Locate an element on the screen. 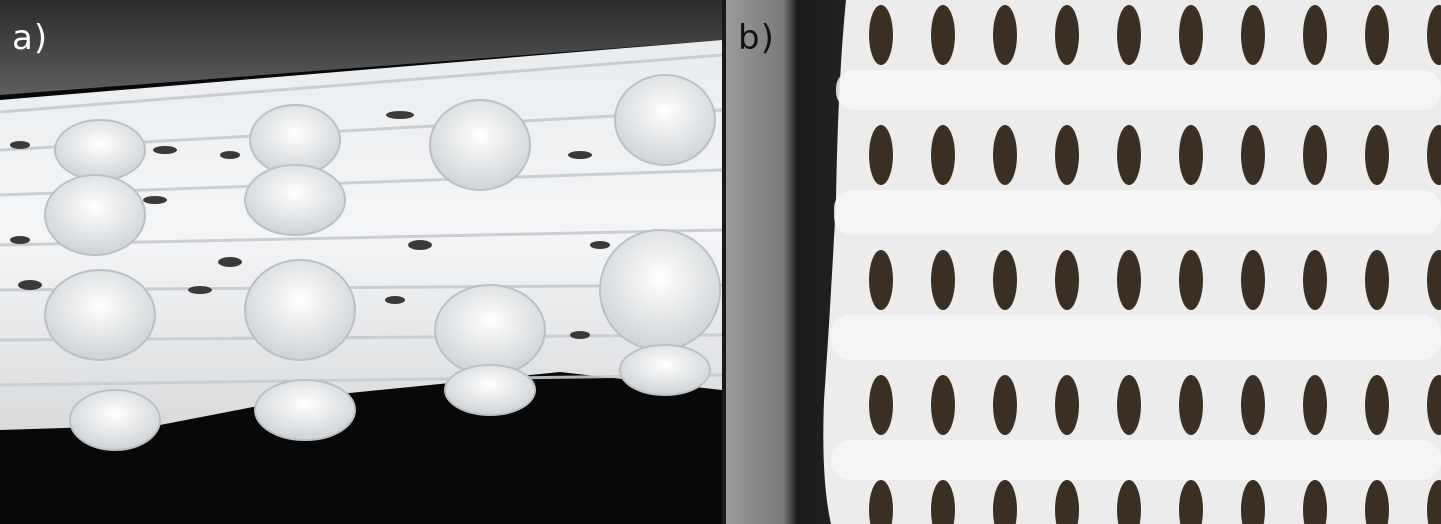 The width and height of the screenshot is (1441, 524). panel-divider is located at coordinates (724, 262).